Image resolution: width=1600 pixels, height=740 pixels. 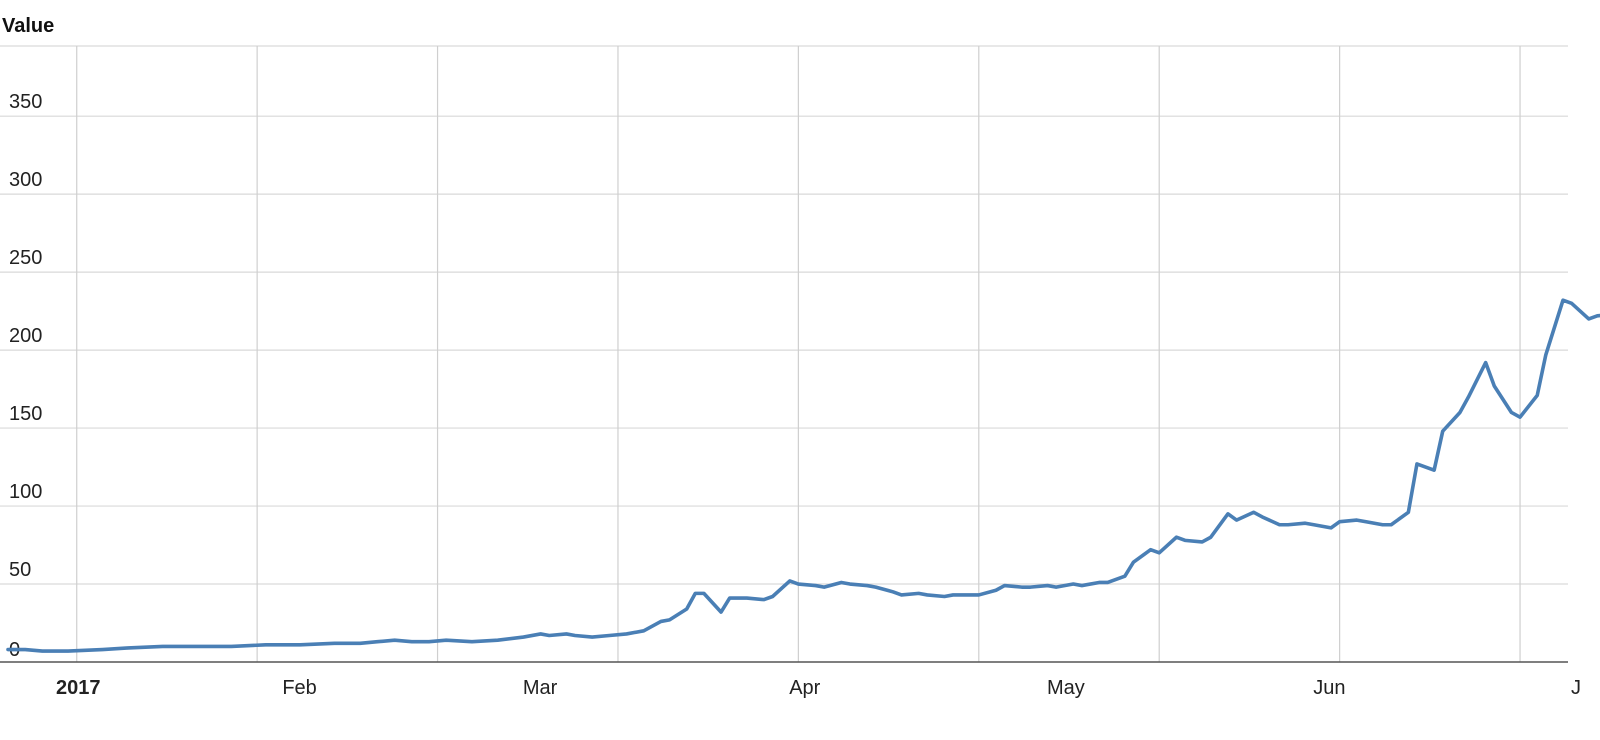 I want to click on x-tick-label: 2017, so click(x=78, y=688).